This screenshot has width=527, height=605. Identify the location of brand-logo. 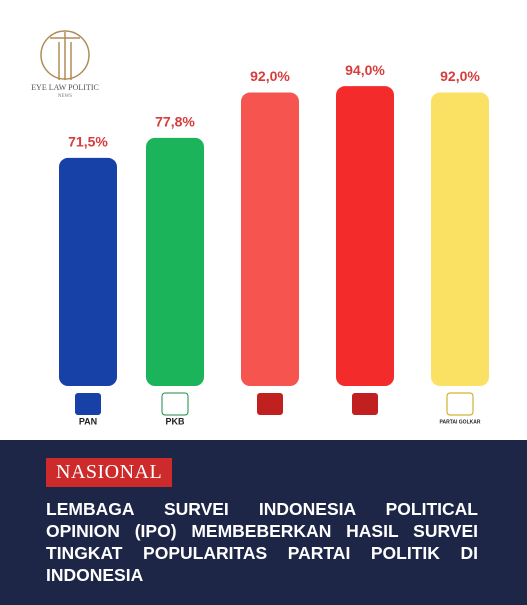
(65, 55).